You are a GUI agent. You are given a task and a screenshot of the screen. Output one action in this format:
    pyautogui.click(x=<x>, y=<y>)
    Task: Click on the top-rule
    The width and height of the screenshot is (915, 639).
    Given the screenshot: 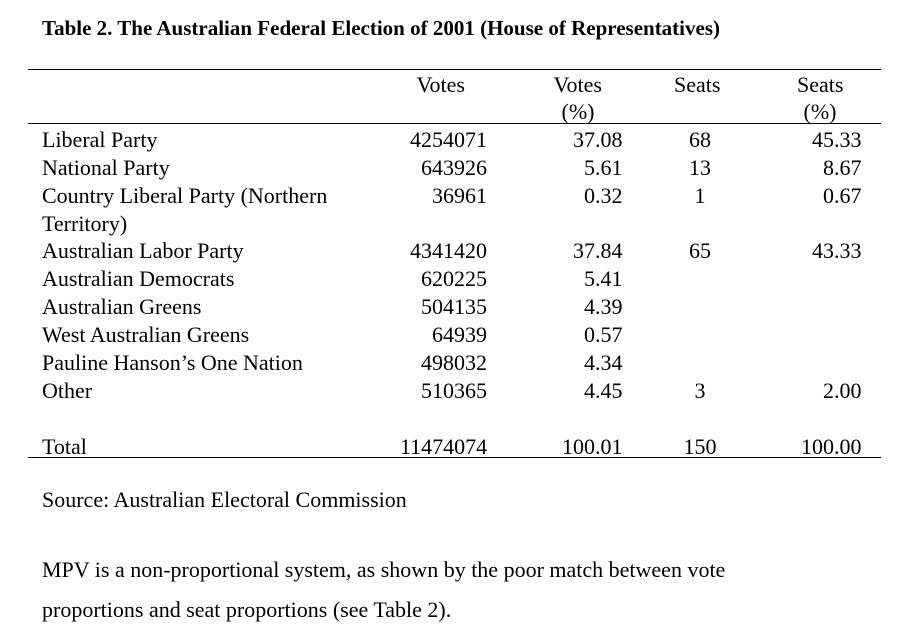 What is the action you would take?
    pyautogui.click(x=454, y=69)
    